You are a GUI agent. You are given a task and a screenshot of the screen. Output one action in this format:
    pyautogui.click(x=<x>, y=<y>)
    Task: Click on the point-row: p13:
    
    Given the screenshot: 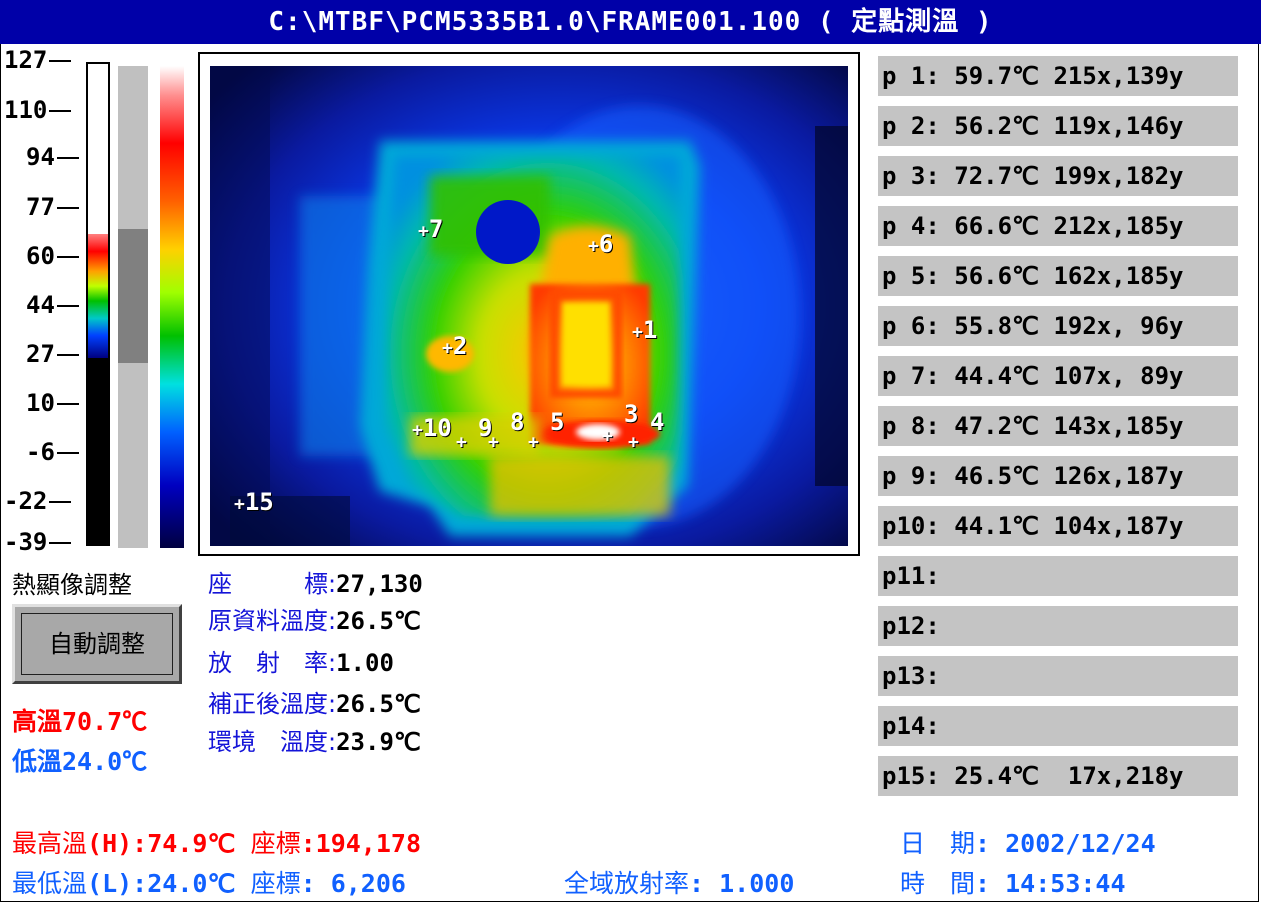 What is the action you would take?
    pyautogui.click(x=1058, y=676)
    